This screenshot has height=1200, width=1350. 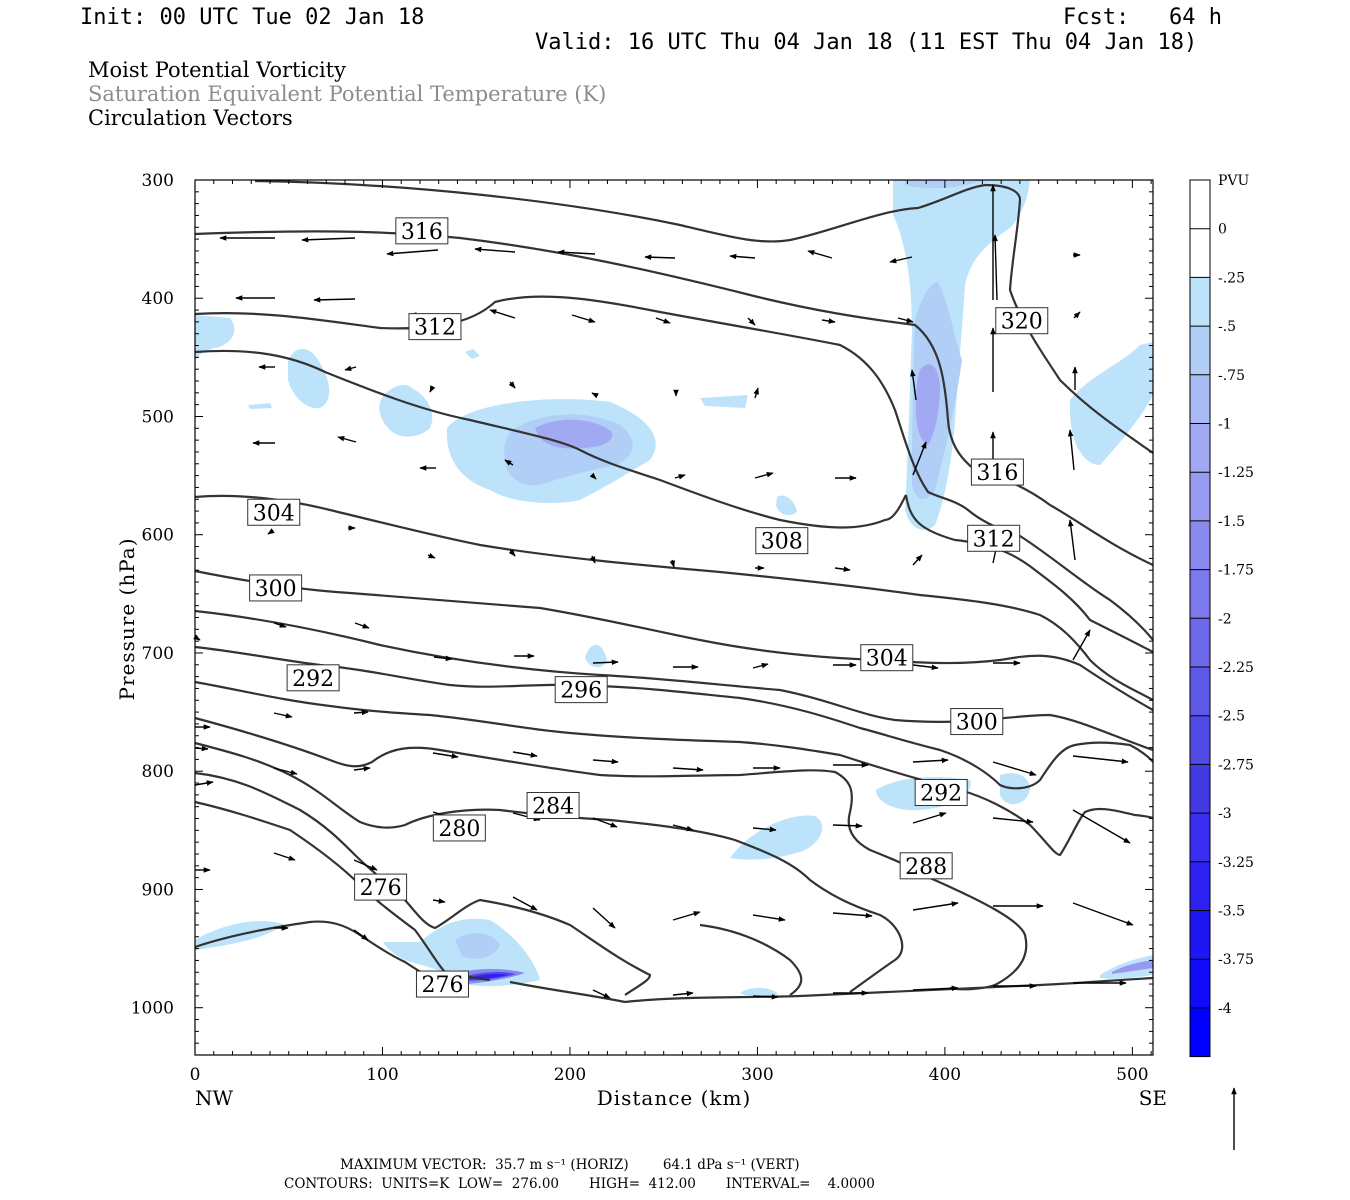 I want to click on contour-label: 316, so click(x=997, y=472).